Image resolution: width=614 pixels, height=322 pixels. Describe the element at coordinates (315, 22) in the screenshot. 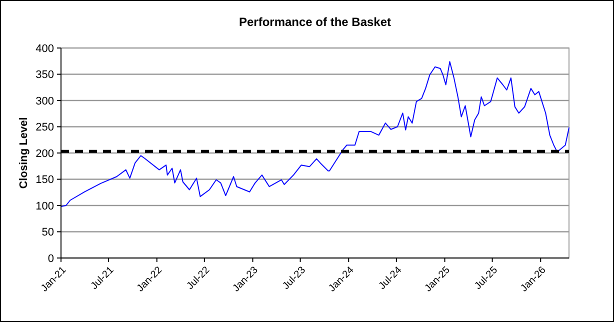

I see `chart-title: Performance of the Basket` at that location.